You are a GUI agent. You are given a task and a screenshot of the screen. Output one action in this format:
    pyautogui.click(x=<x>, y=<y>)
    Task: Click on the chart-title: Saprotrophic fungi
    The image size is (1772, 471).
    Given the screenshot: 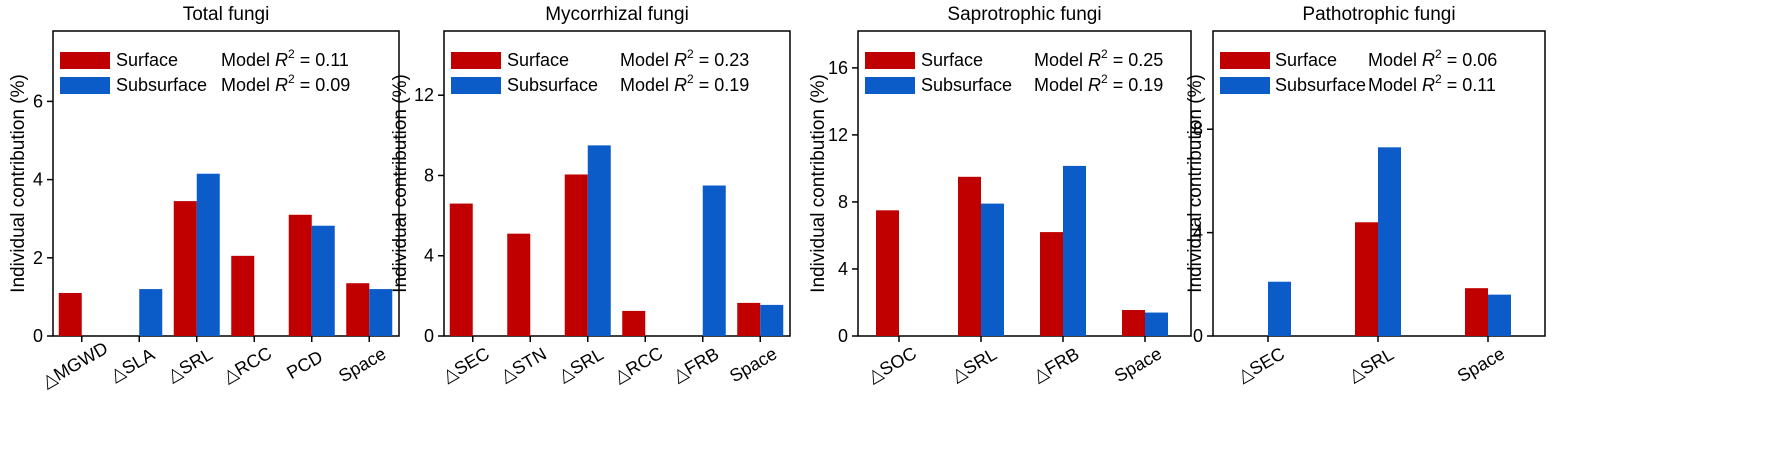 What is the action you would take?
    pyautogui.click(x=1024, y=14)
    